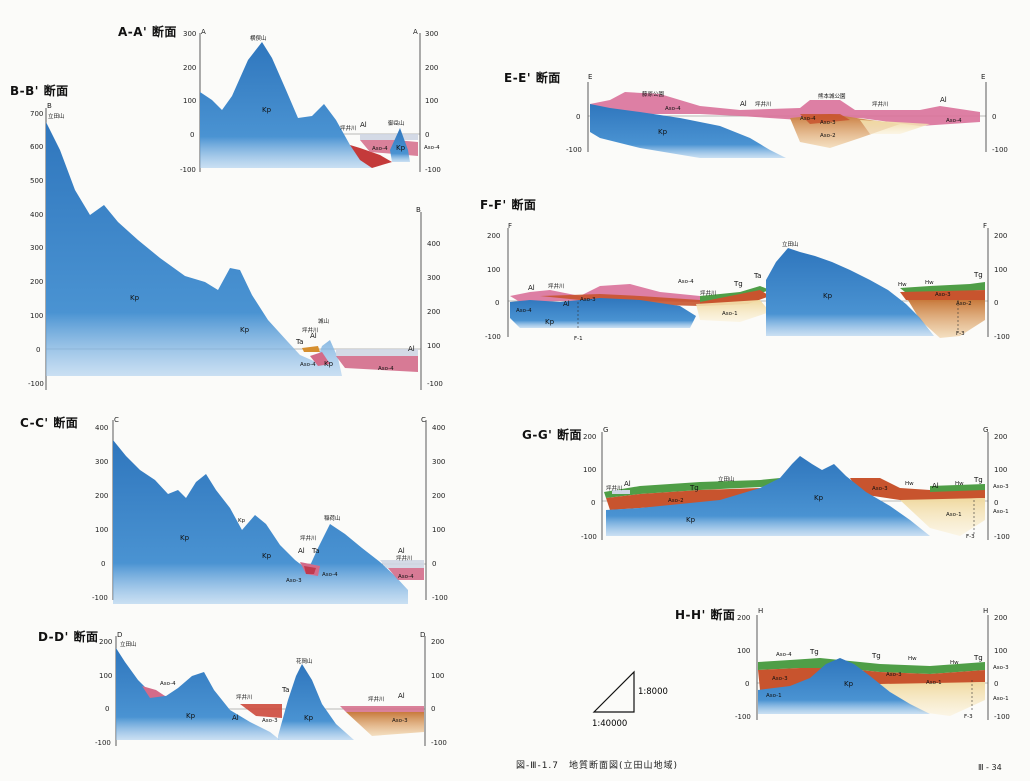 The width and height of the screenshot is (1030, 781). What do you see at coordinates (1000, 133) in the screenshot?
I see `section-ee-right-axis: 0 -100` at bounding box center [1000, 133].